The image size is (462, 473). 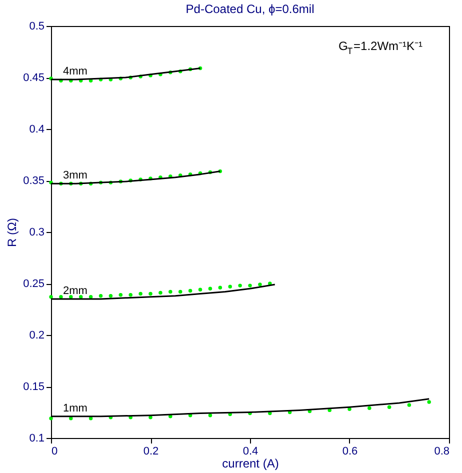 I want to click on series-label: 1mm, so click(x=75, y=408).